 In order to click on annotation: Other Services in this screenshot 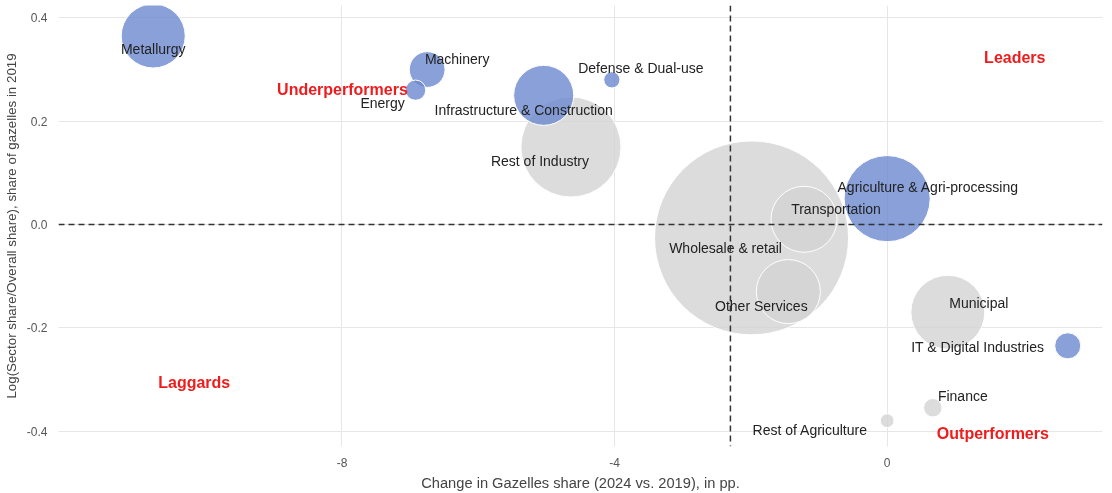, I will do `click(761, 305)`.